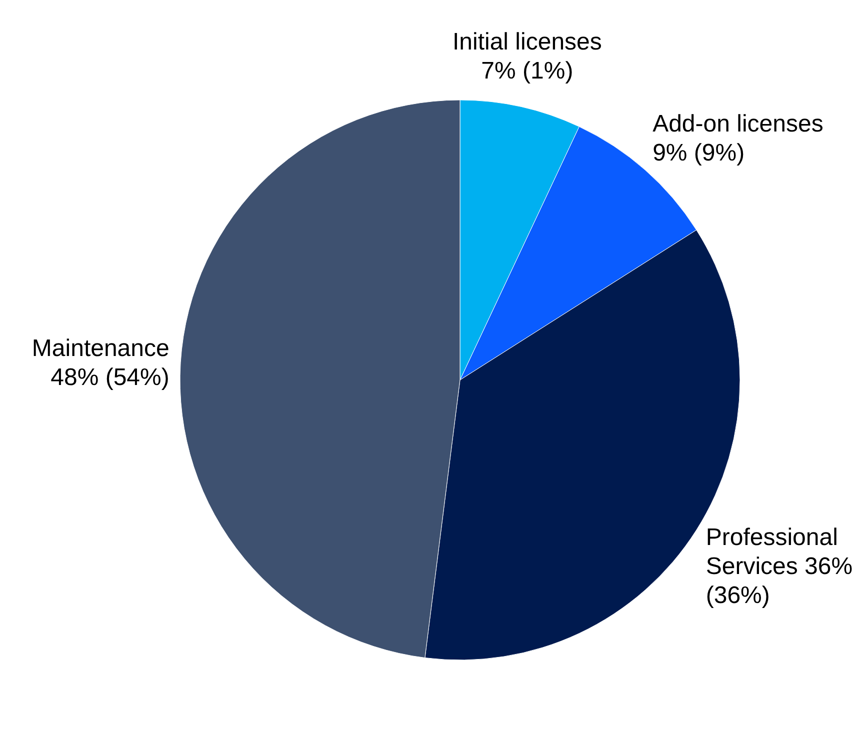 The height and width of the screenshot is (748, 866). What do you see at coordinates (738, 124) in the screenshot?
I see `slice-label: Add-on licenses` at bounding box center [738, 124].